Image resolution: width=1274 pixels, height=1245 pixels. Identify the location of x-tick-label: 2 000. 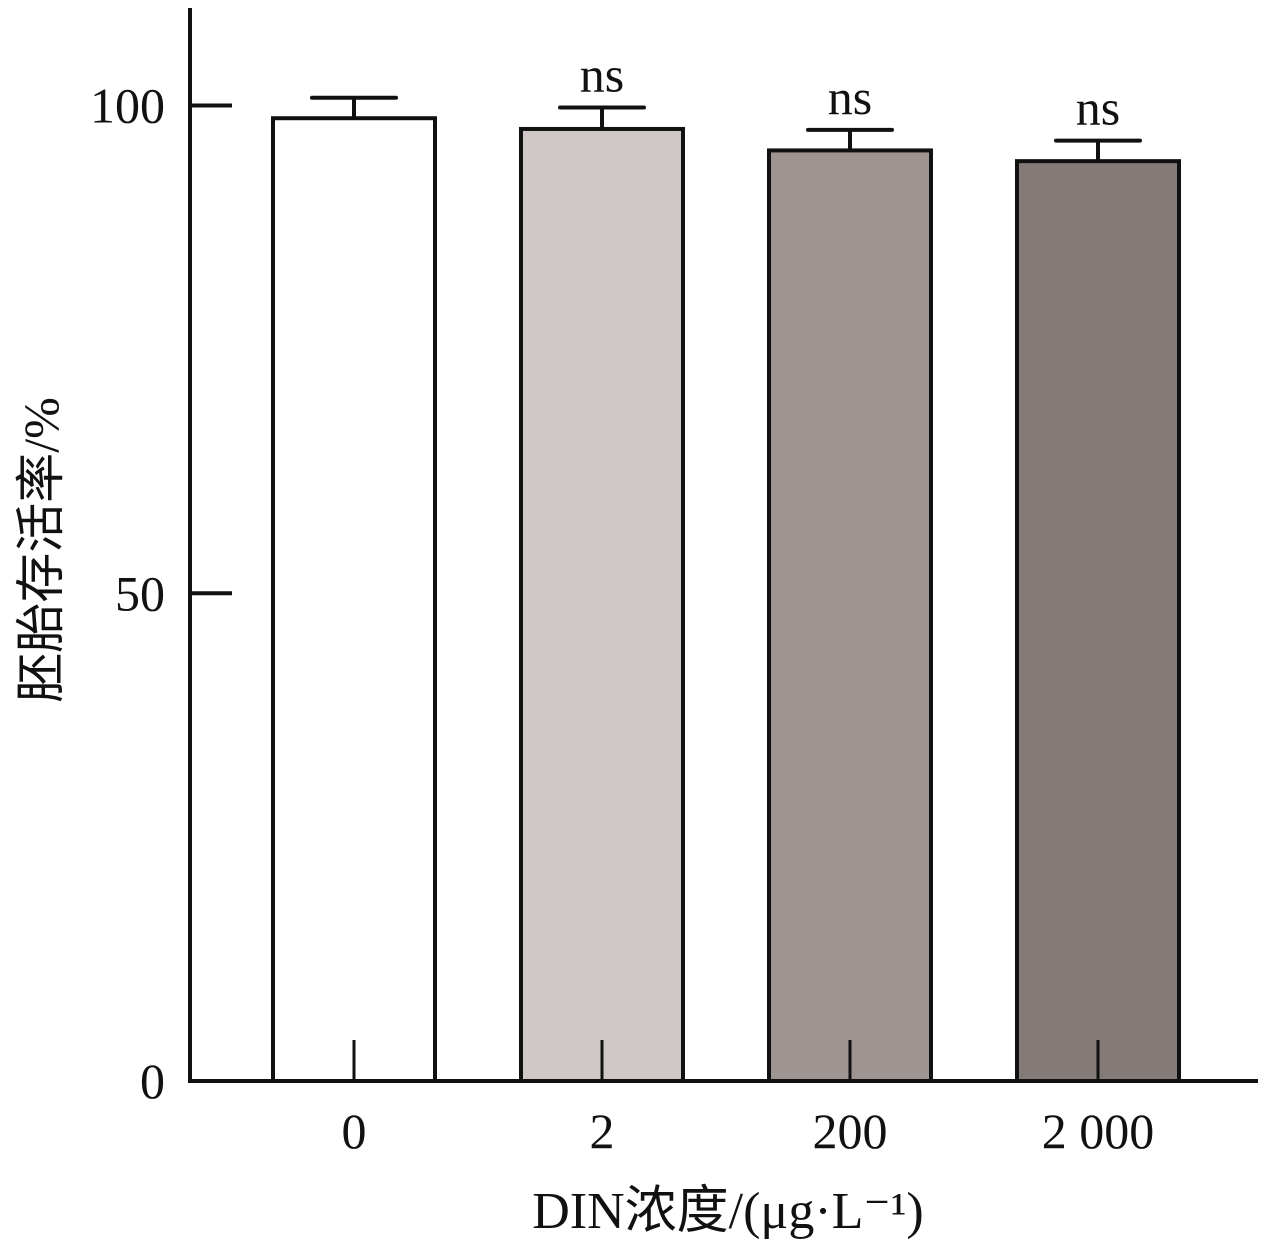
(1098, 1131).